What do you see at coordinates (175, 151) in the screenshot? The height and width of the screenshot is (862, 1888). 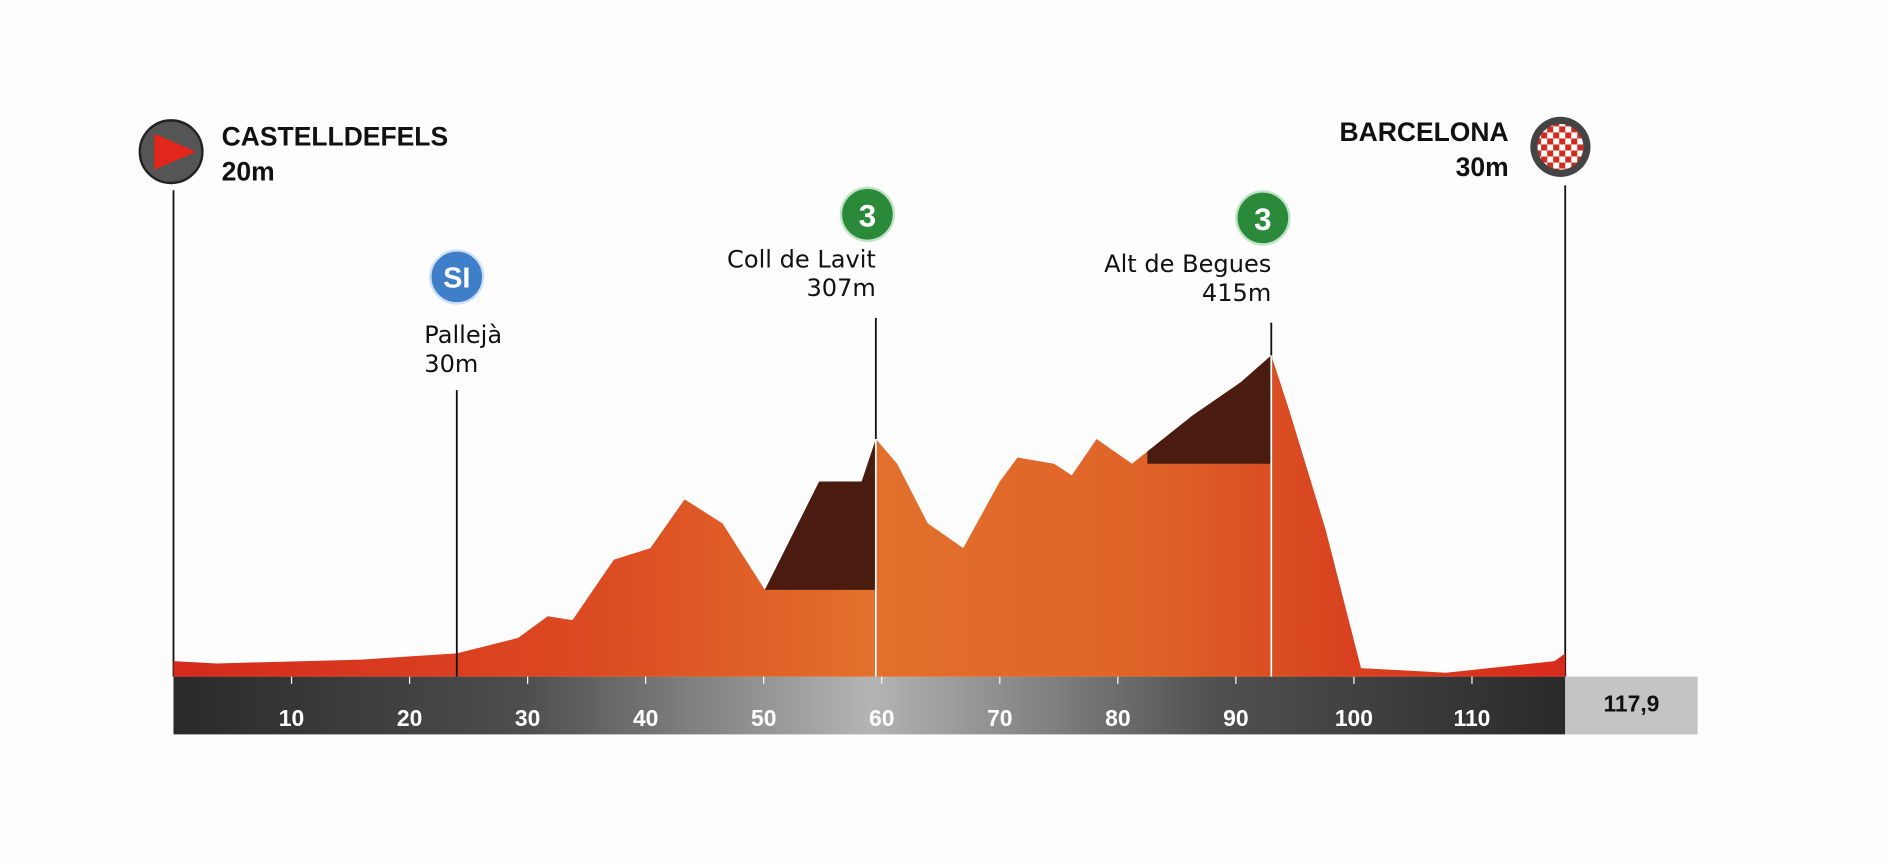 I see `start-arrow` at bounding box center [175, 151].